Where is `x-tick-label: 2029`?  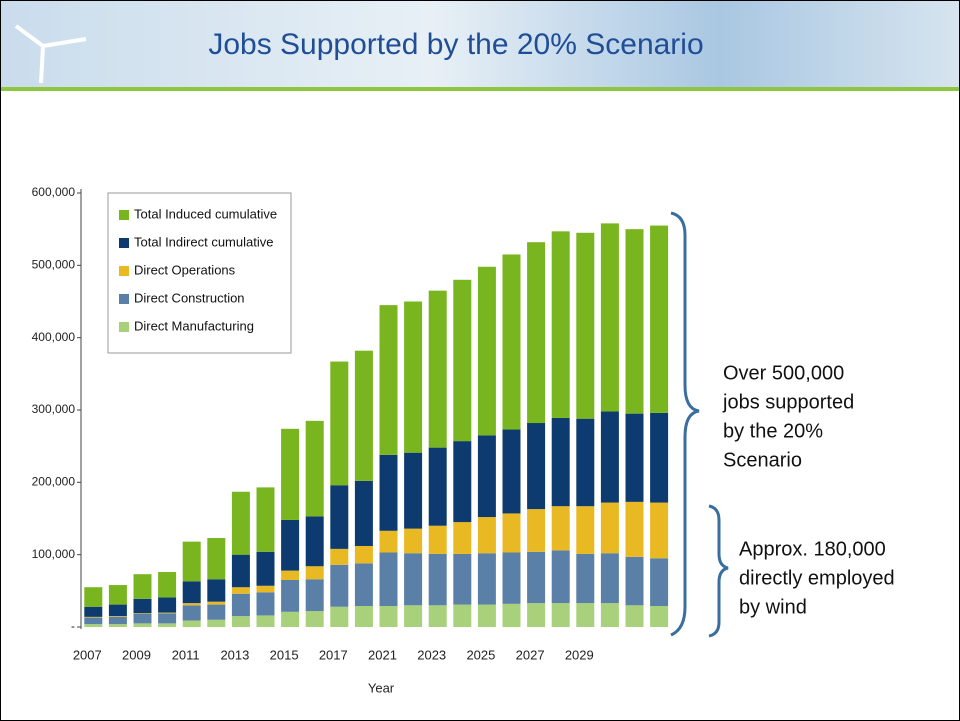
x-tick-label: 2029 is located at coordinates (579, 654).